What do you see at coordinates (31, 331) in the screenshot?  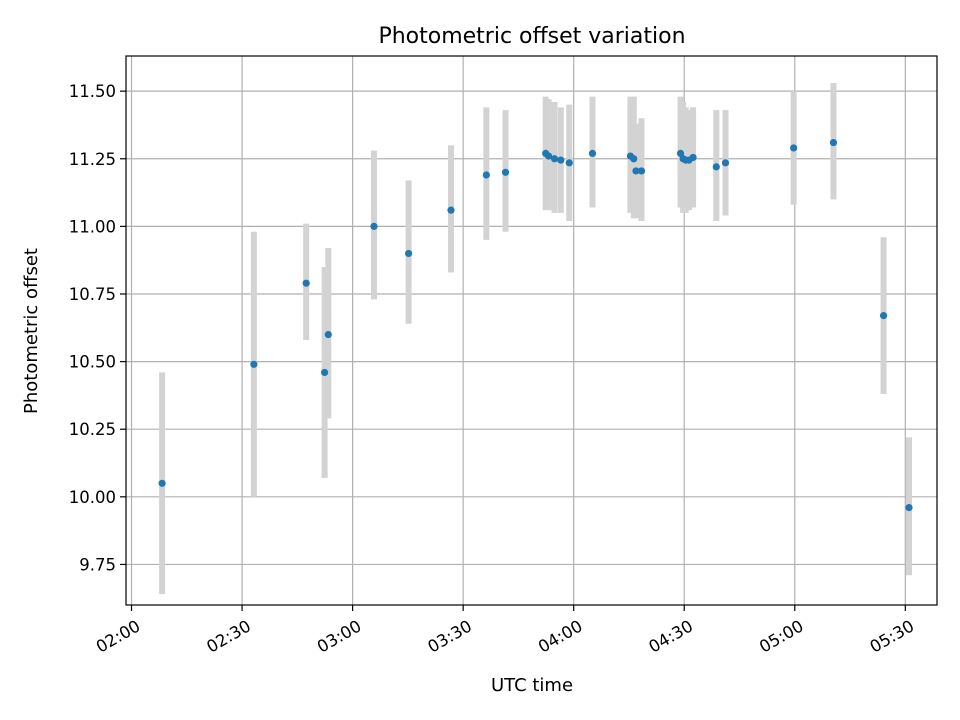 I see `y-axis-label: Photometric offset` at bounding box center [31, 331].